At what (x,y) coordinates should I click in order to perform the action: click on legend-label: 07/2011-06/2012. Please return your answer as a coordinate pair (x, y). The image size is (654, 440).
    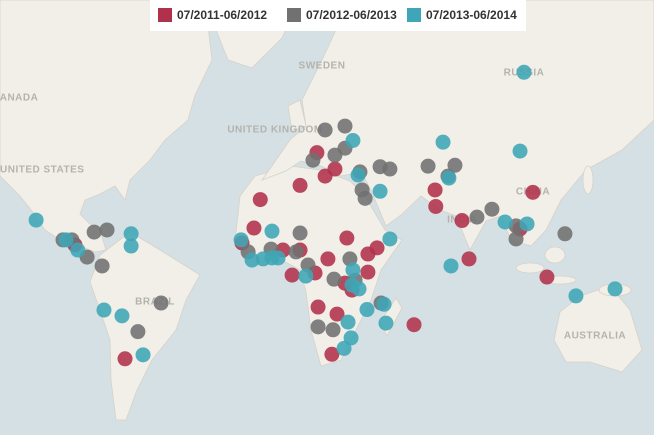
    Looking at the image, I should click on (222, 15).